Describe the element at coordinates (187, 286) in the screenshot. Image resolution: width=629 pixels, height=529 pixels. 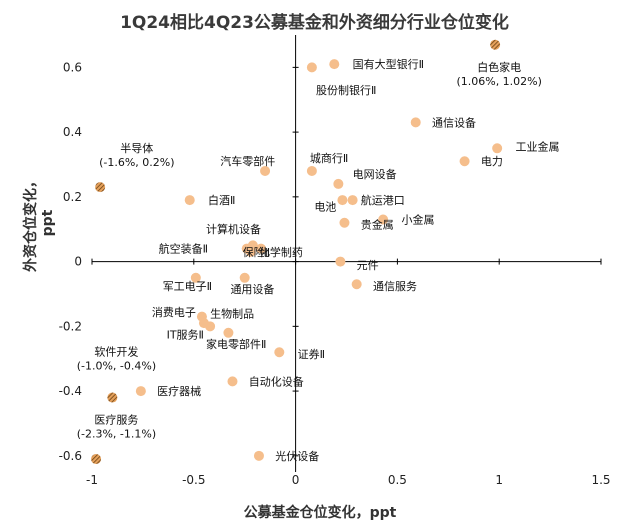
I see `data-label: 军工电子Ⅱ` at that location.